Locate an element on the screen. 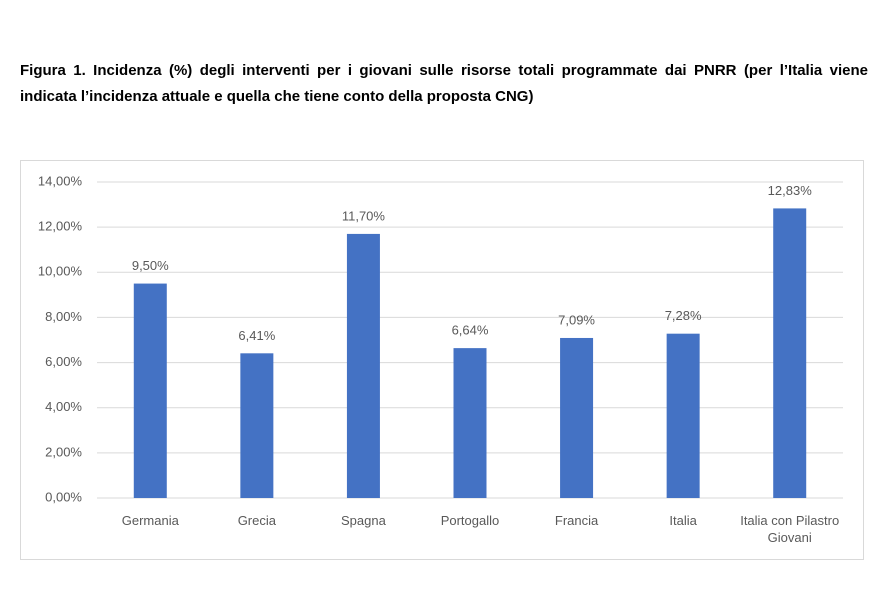 This screenshot has width=889, height=601. y-tick-label: 14,00% is located at coordinates (60, 180).